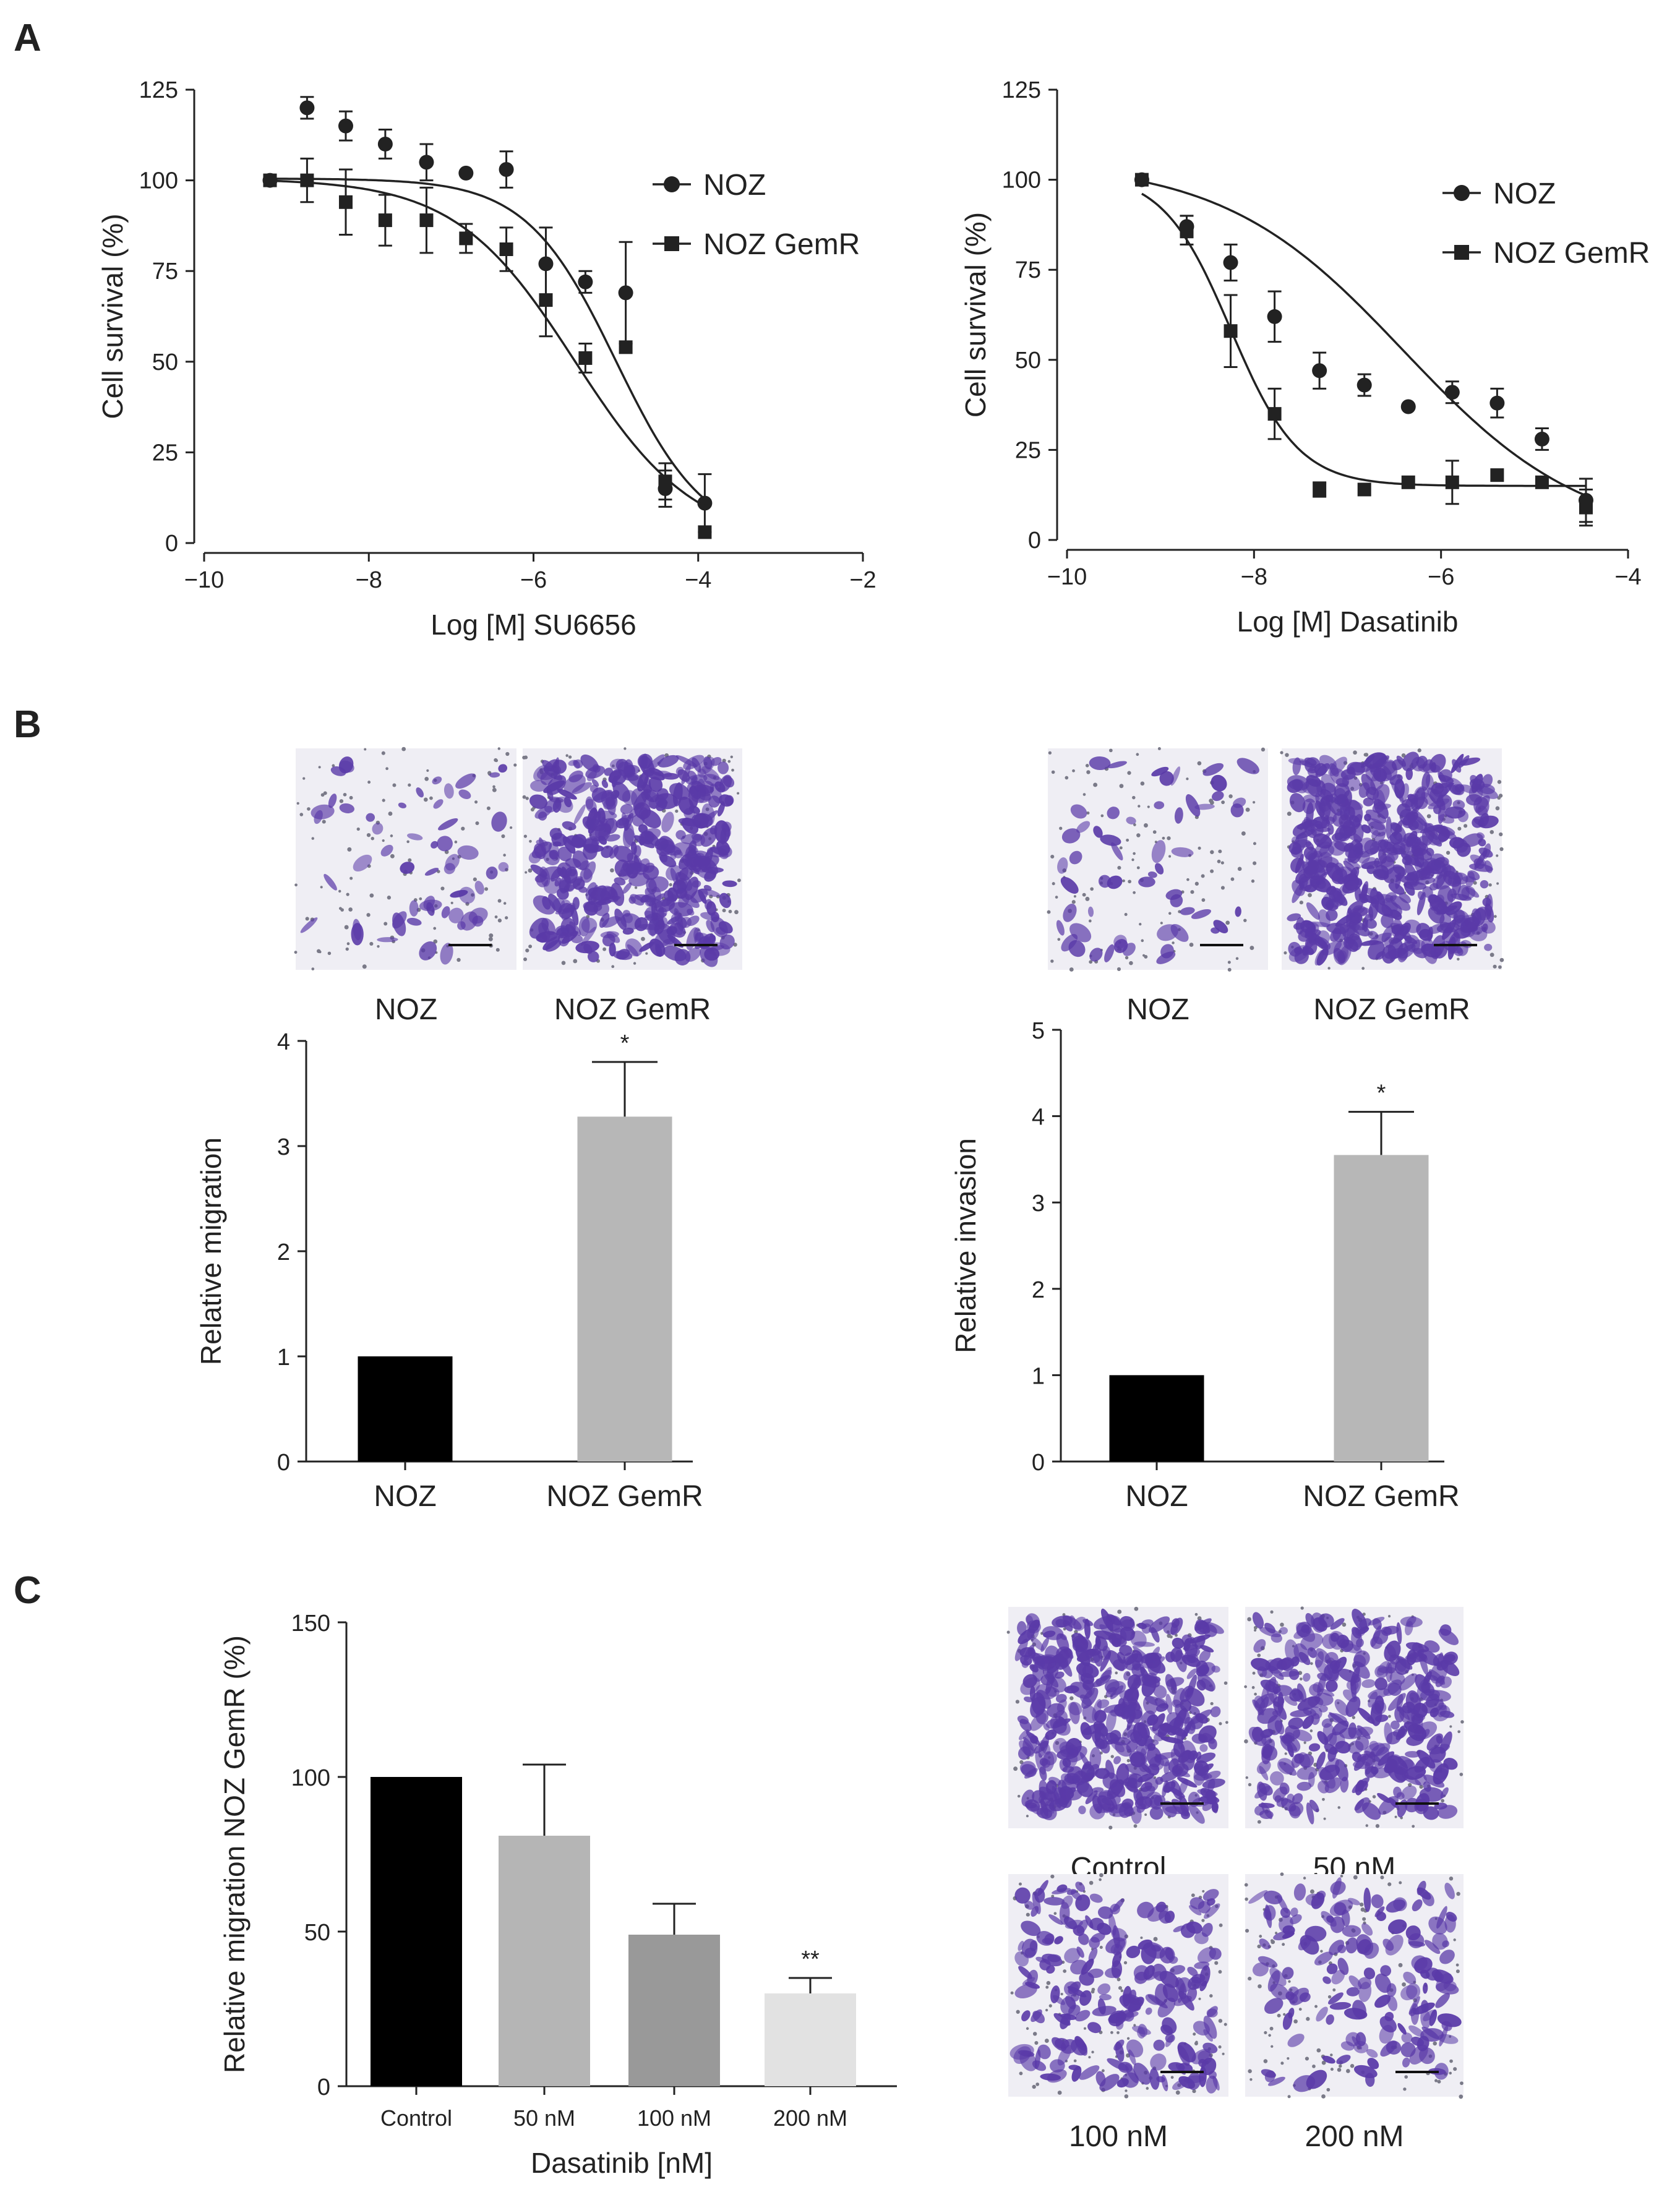  Describe the element at coordinates (533, 625) in the screenshot. I see `x-axis-title: Log [M] SU6656` at that location.